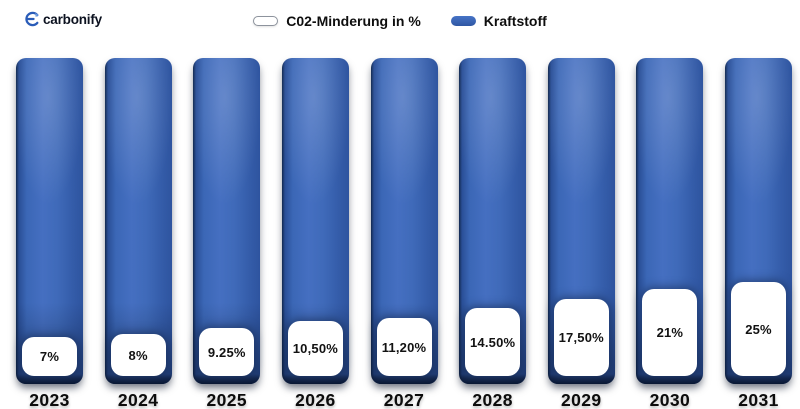 The width and height of the screenshot is (800, 409). I want to click on co2-value-box: 7%, so click(49, 356).